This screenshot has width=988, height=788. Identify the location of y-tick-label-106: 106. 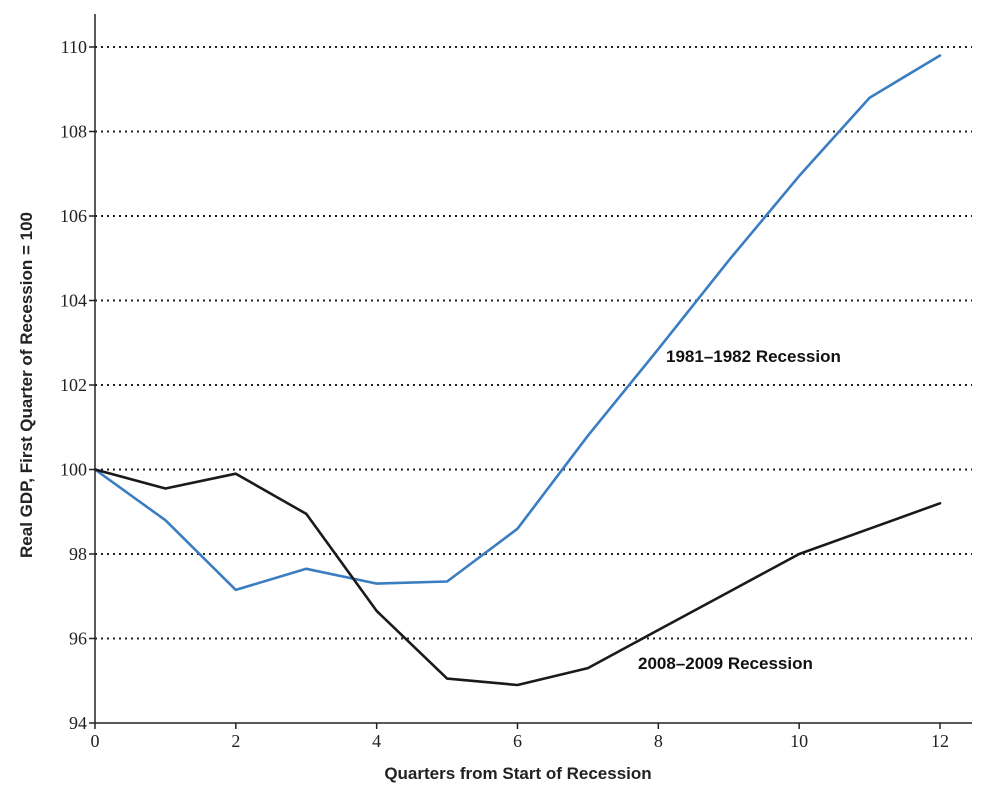
(73, 216).